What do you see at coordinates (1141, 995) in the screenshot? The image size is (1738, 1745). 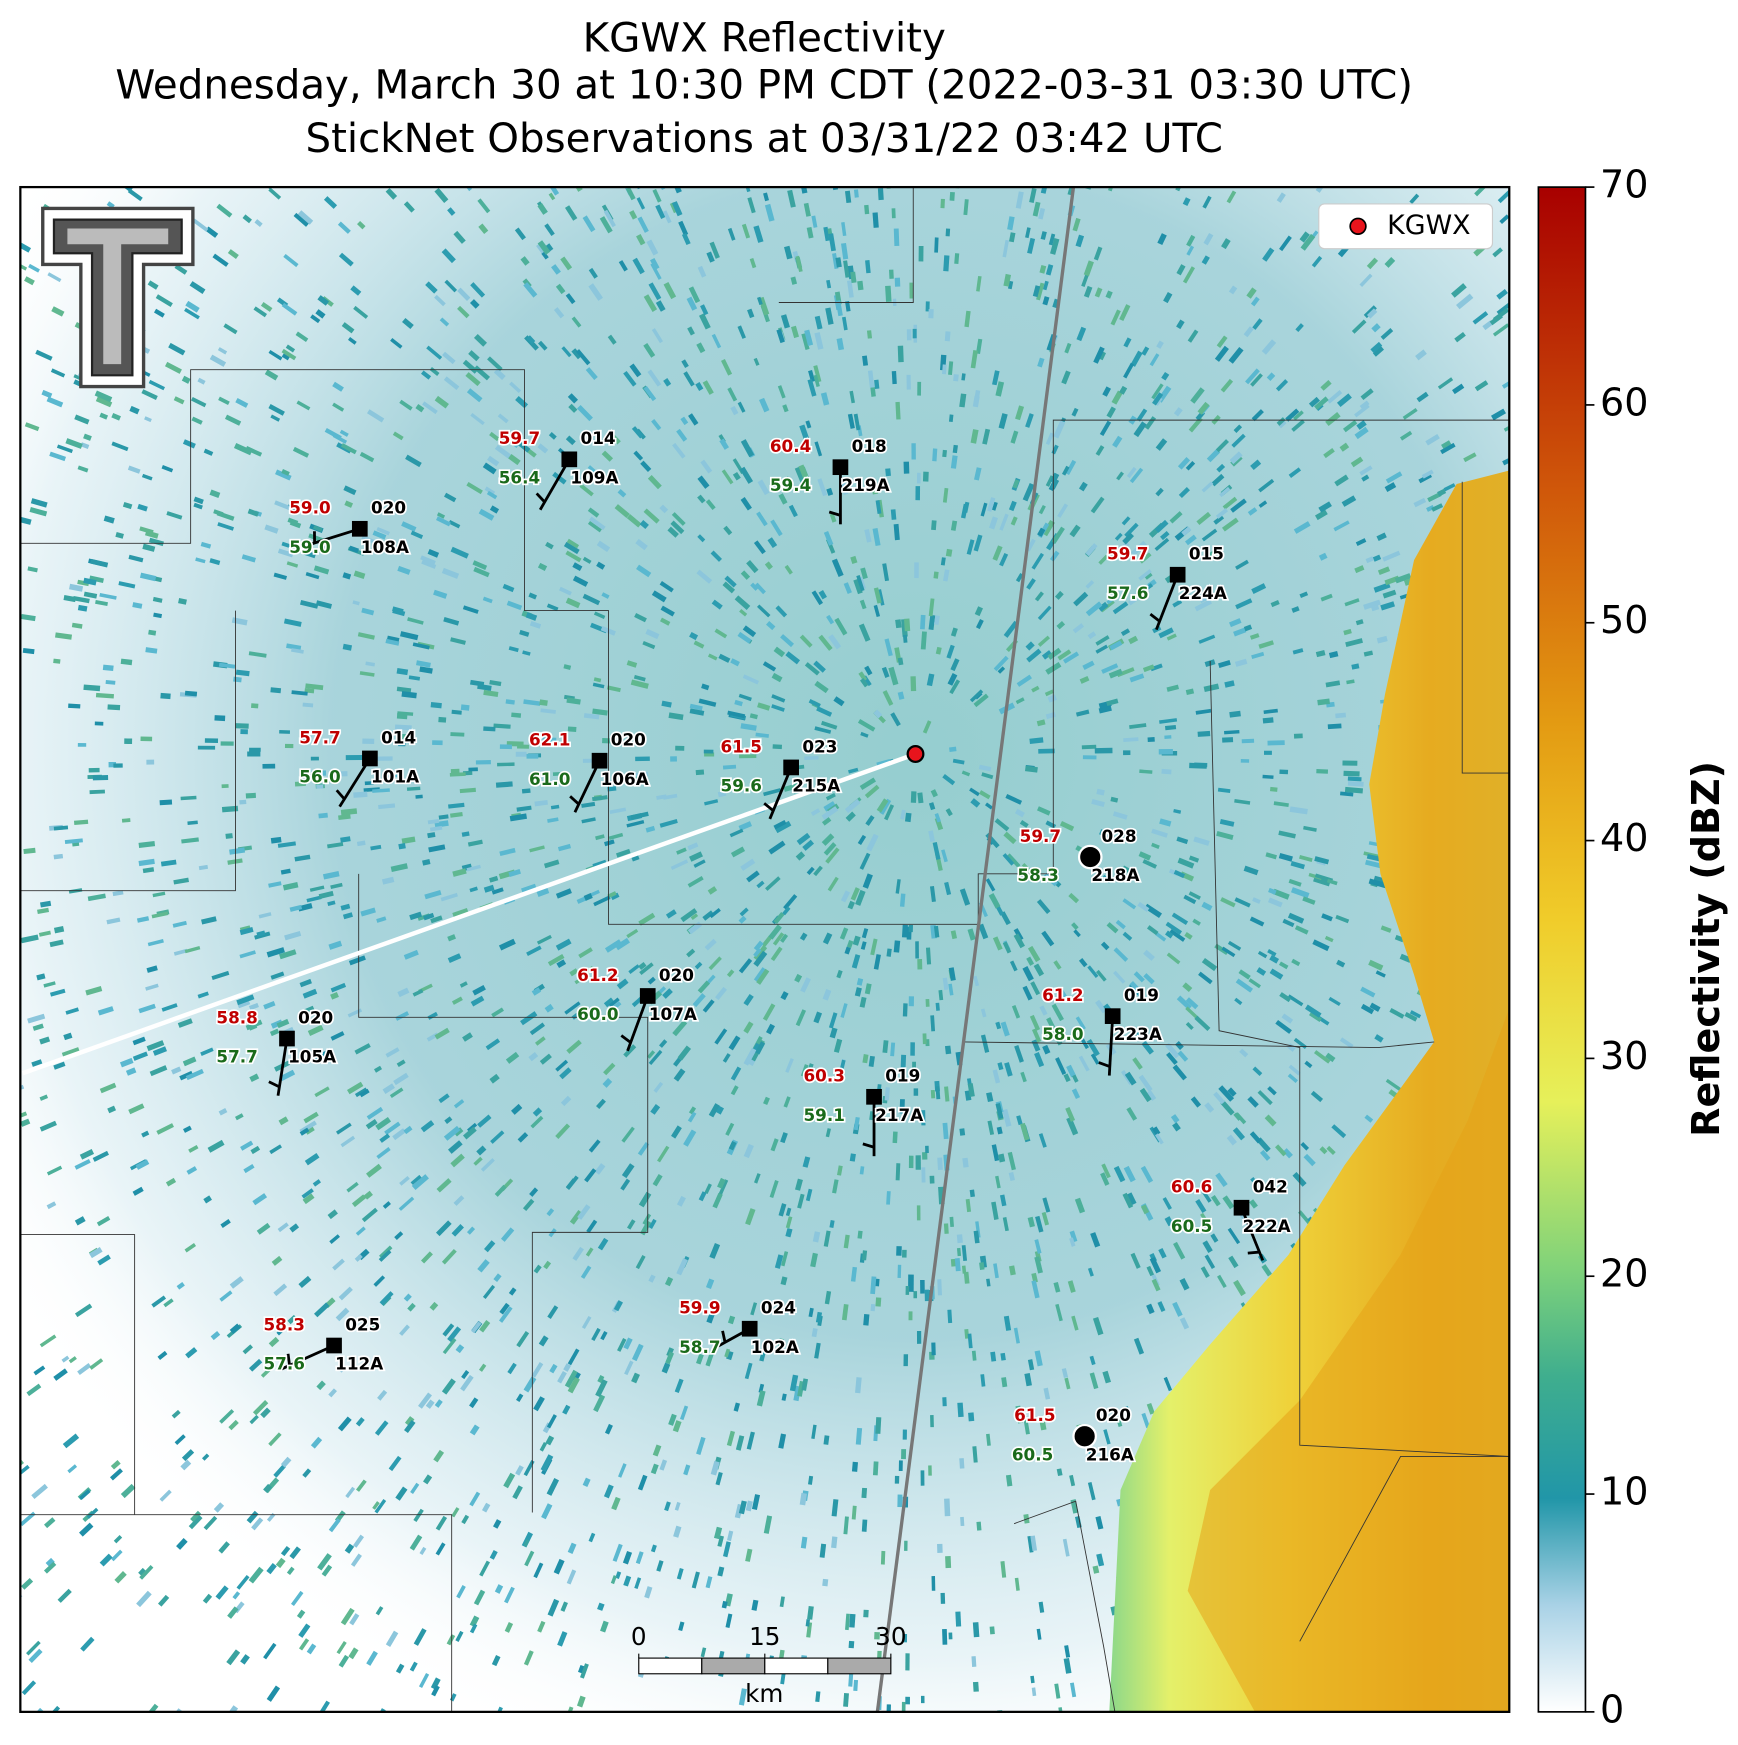 I see `value: 019` at bounding box center [1141, 995].